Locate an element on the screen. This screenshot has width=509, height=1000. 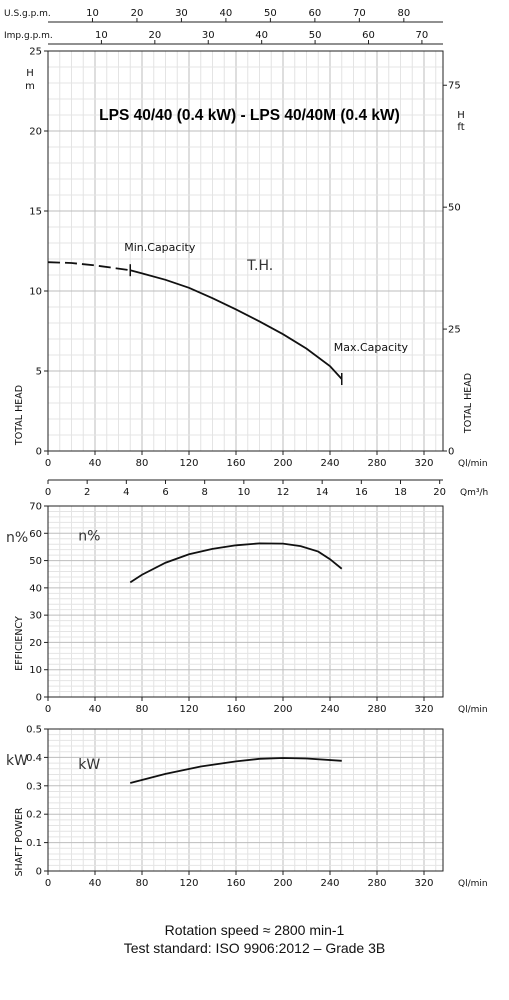
y2-tick-label: 75 is located at coordinates (454, 86).